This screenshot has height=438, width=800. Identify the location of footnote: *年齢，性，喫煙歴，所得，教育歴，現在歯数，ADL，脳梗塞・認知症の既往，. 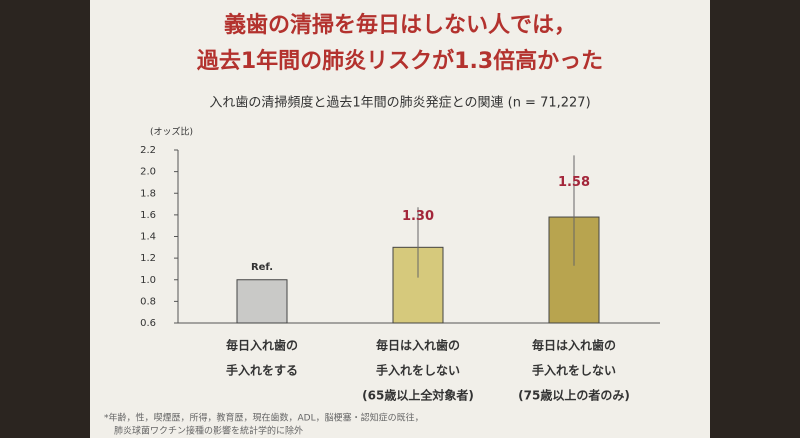
(264, 418).